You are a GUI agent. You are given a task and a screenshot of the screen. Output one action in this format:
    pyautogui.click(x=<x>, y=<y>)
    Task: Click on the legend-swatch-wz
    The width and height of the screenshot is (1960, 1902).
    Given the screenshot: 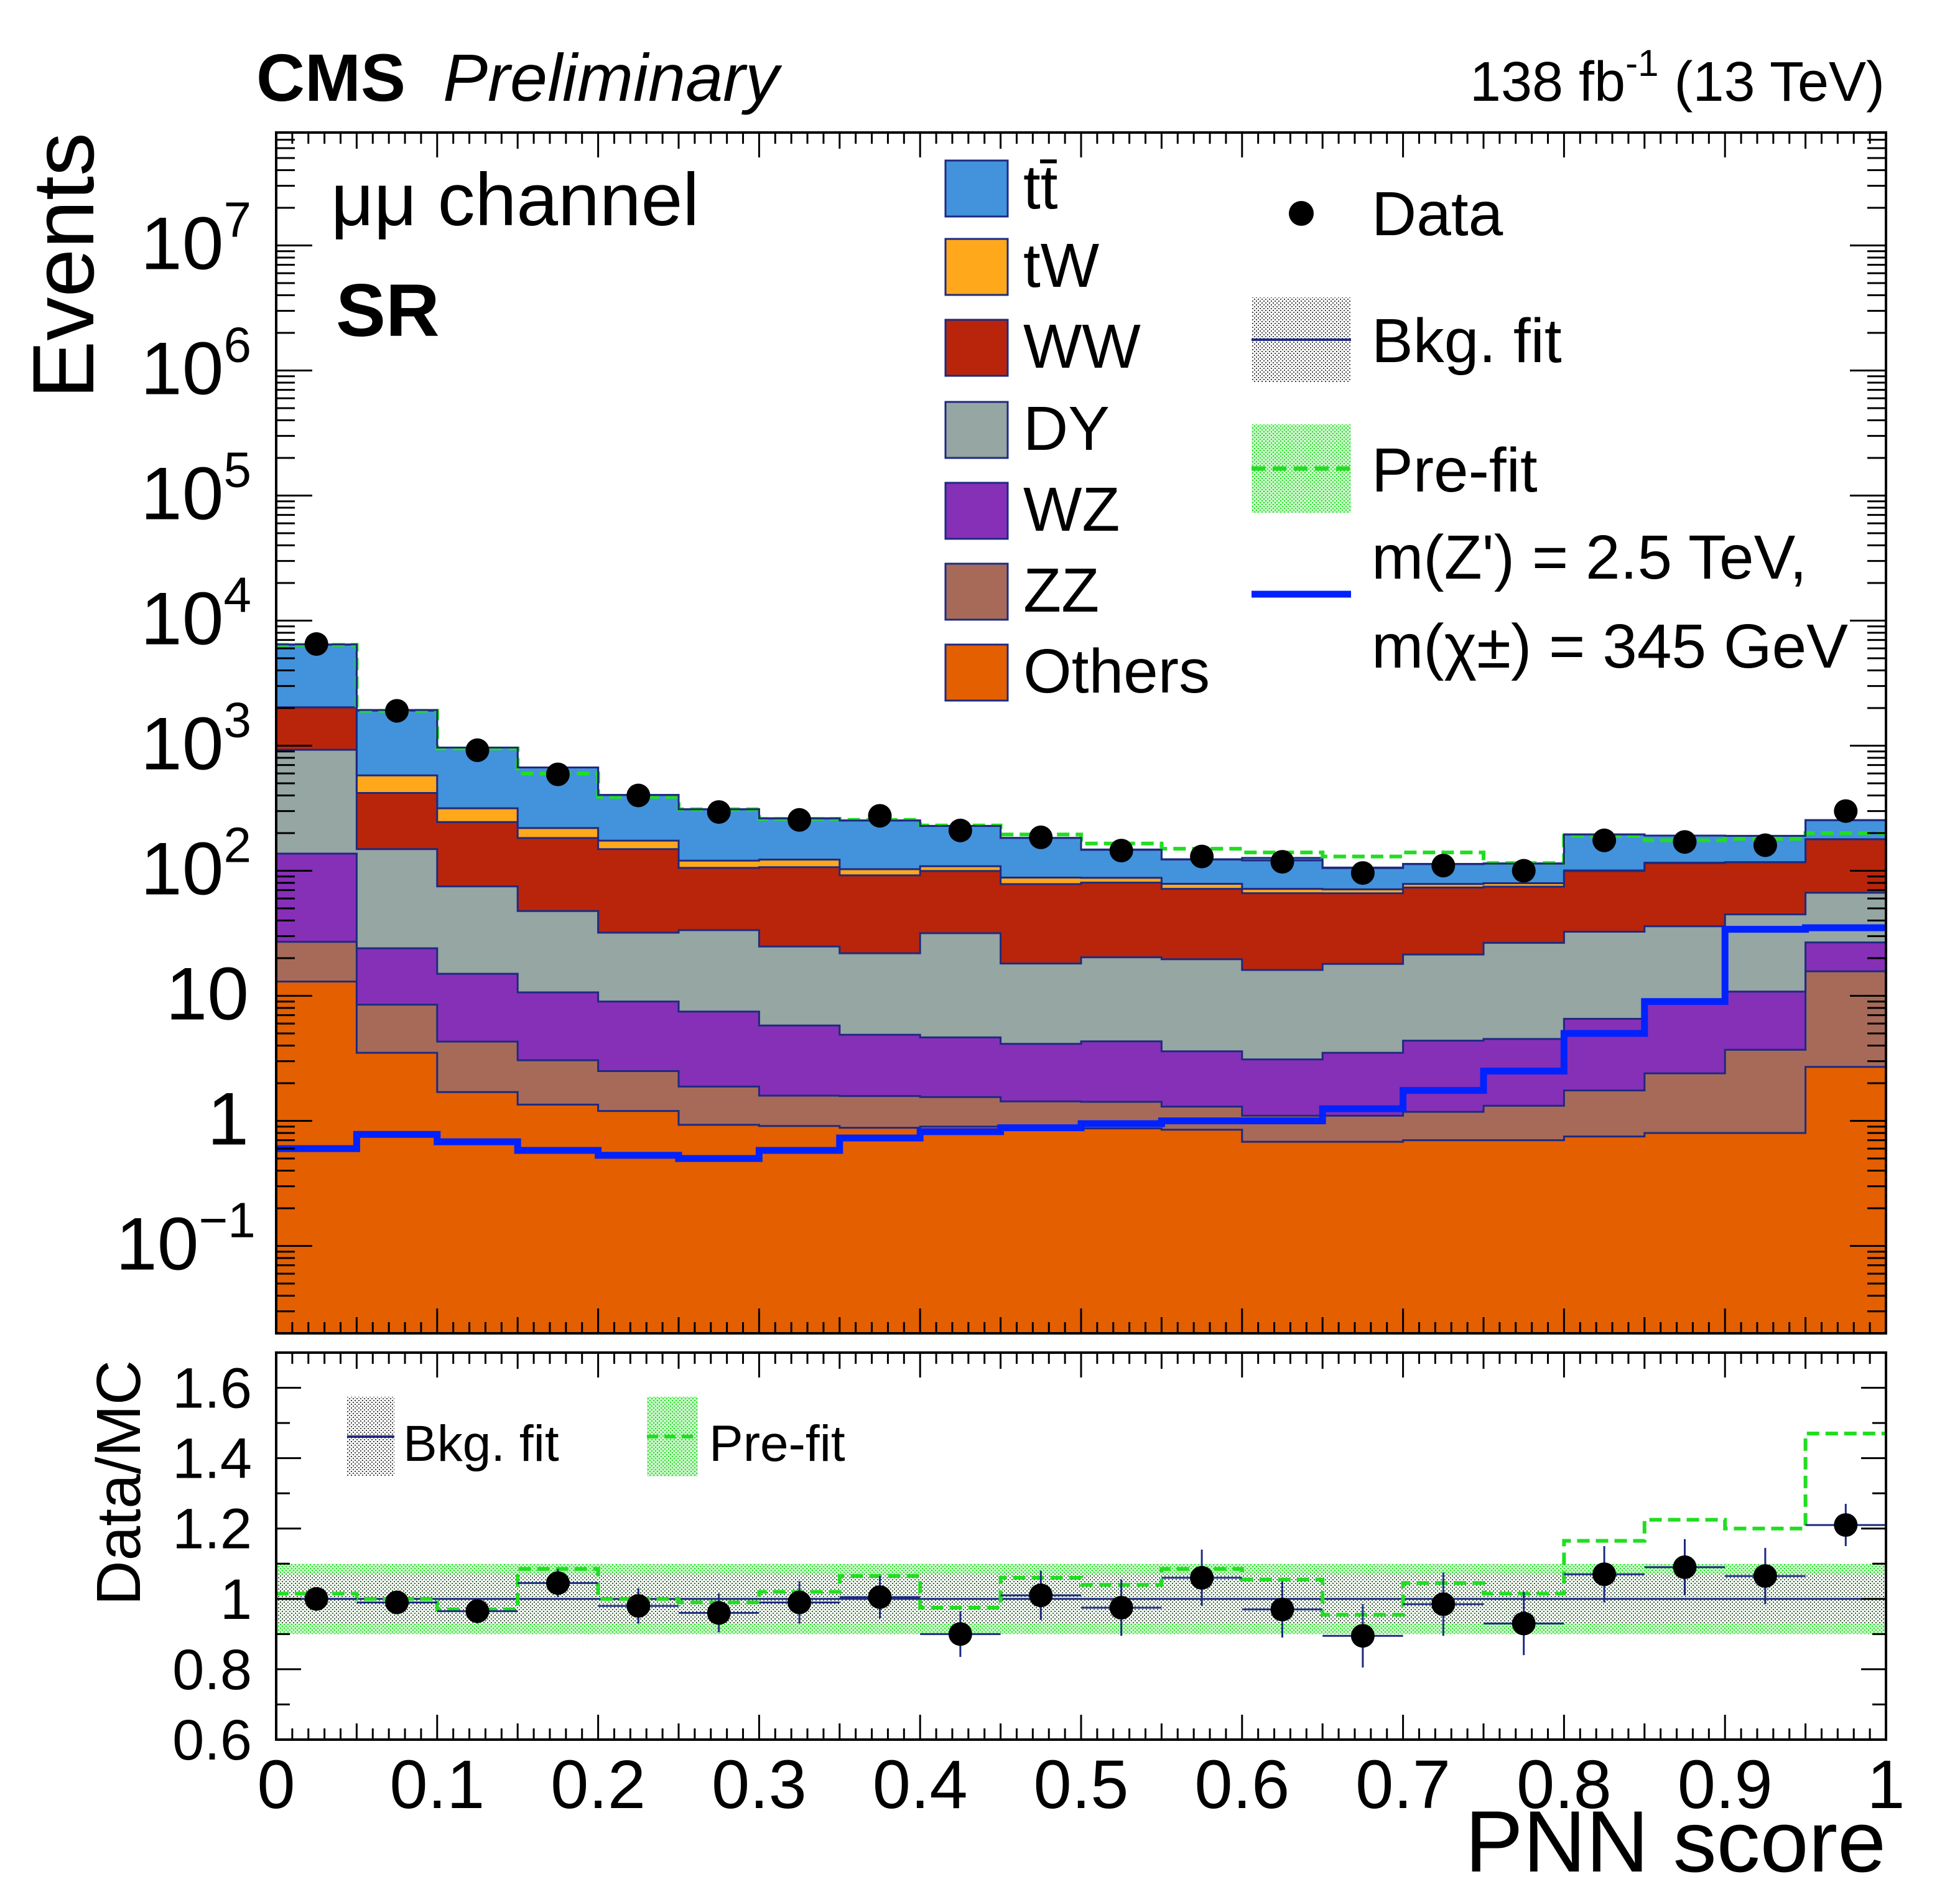 What is the action you would take?
    pyautogui.click(x=976, y=511)
    